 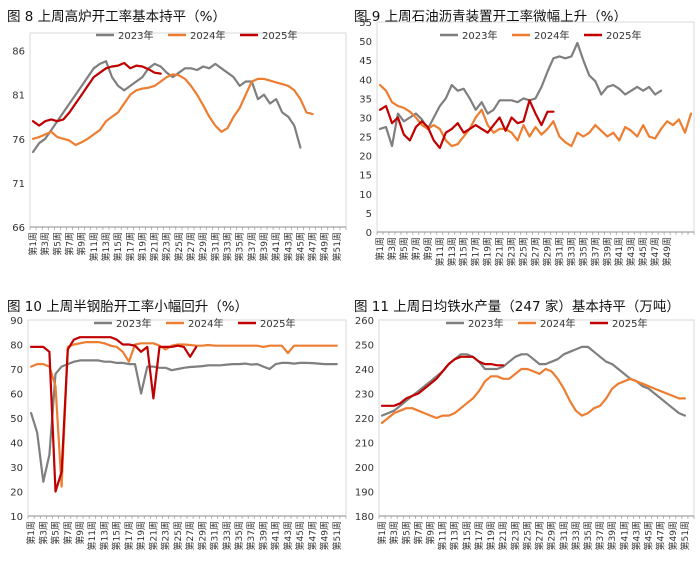 What do you see at coordinates (364, 395) in the screenshot?
I see `y-tick-label: 230` at bounding box center [364, 395].